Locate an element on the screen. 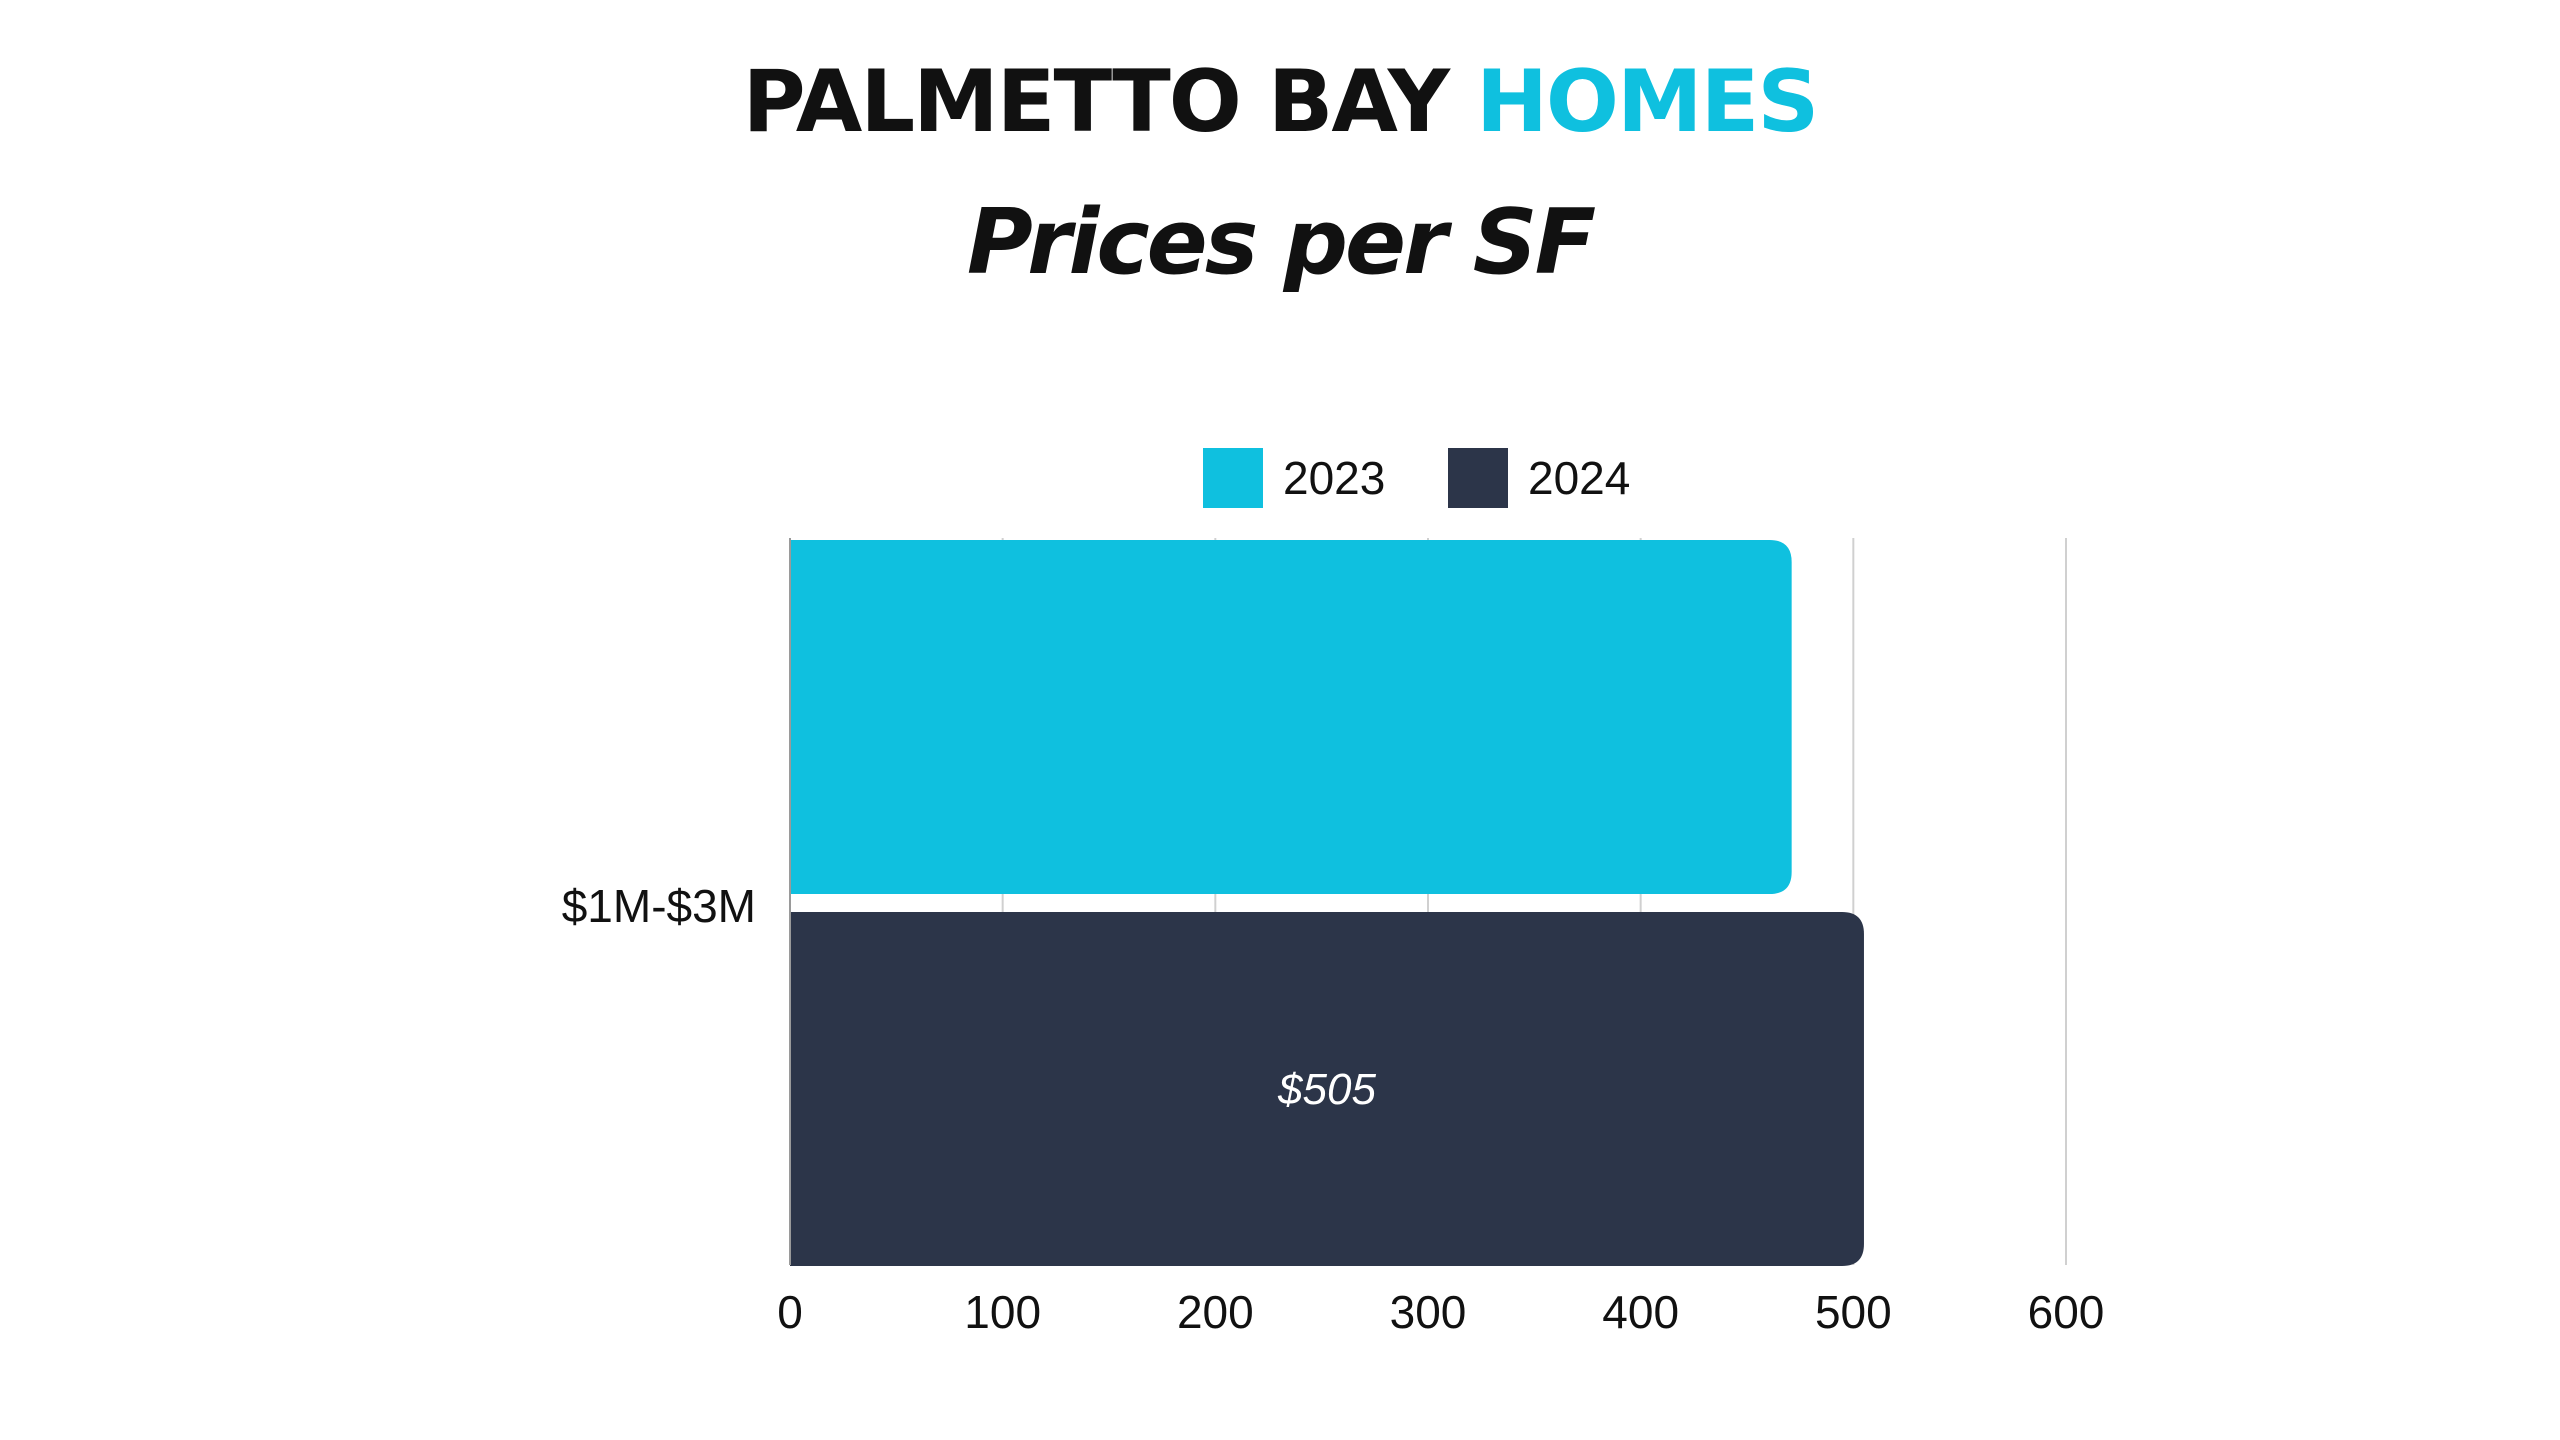 The height and width of the screenshot is (1440, 2560). x-tick-label: 100 is located at coordinates (1002, 1312).